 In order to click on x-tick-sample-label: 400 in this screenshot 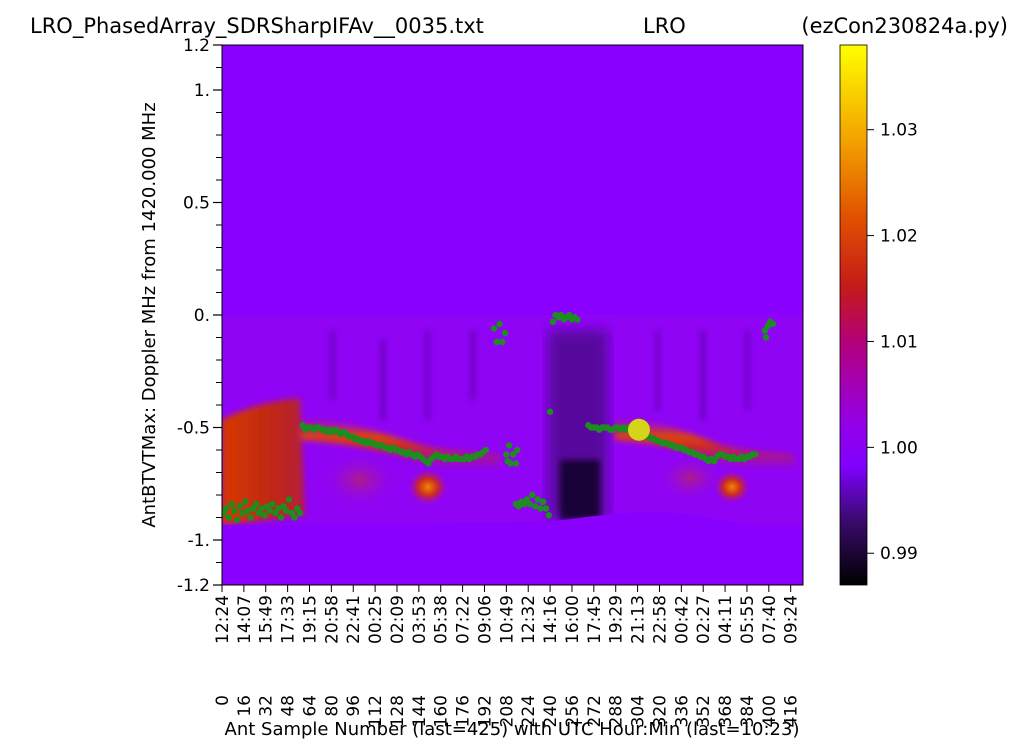, I will do `click(770, 711)`.